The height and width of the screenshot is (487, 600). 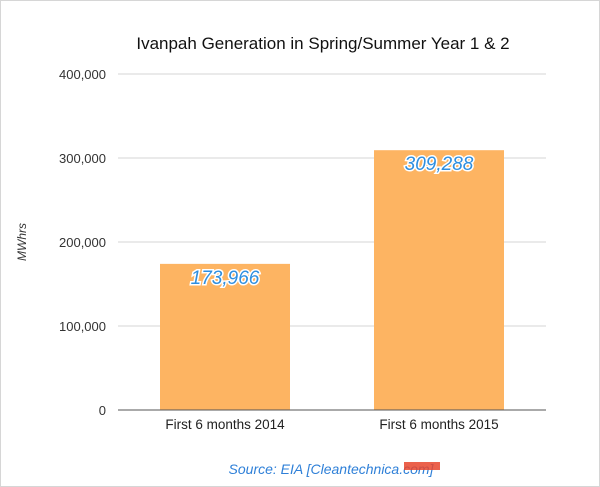 I want to click on y-axis-label: MWhrs, so click(x=22, y=242).